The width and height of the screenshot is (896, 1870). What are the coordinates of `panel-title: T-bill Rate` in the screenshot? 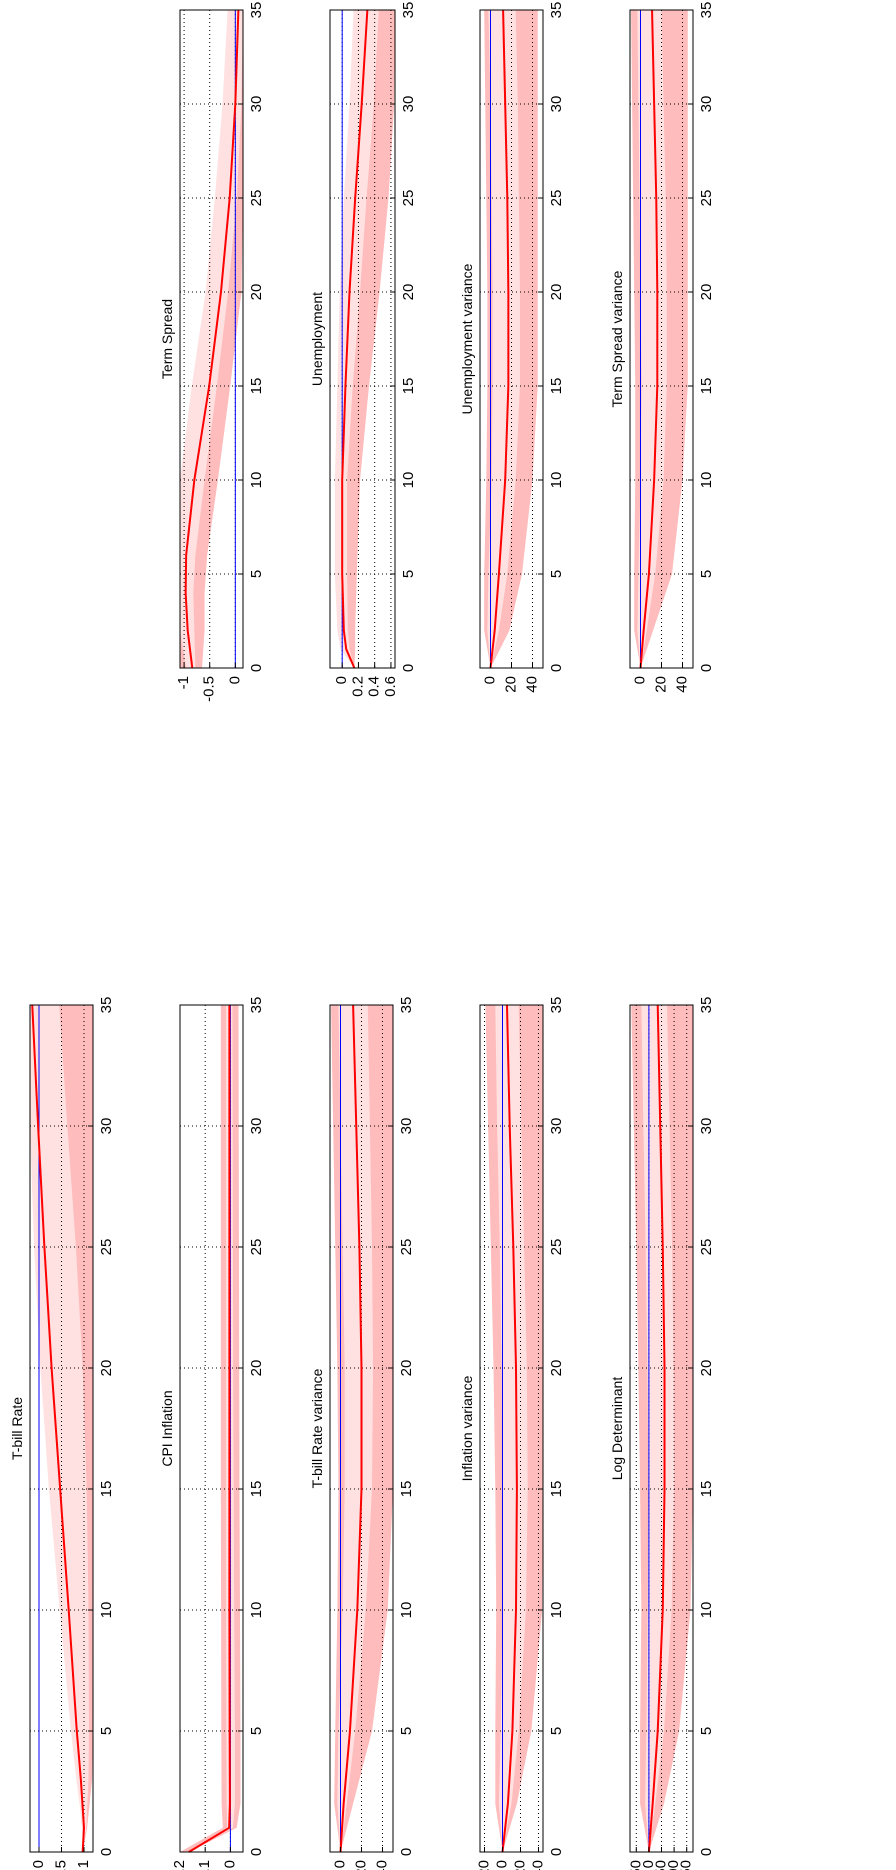 It's located at (17, 1428).